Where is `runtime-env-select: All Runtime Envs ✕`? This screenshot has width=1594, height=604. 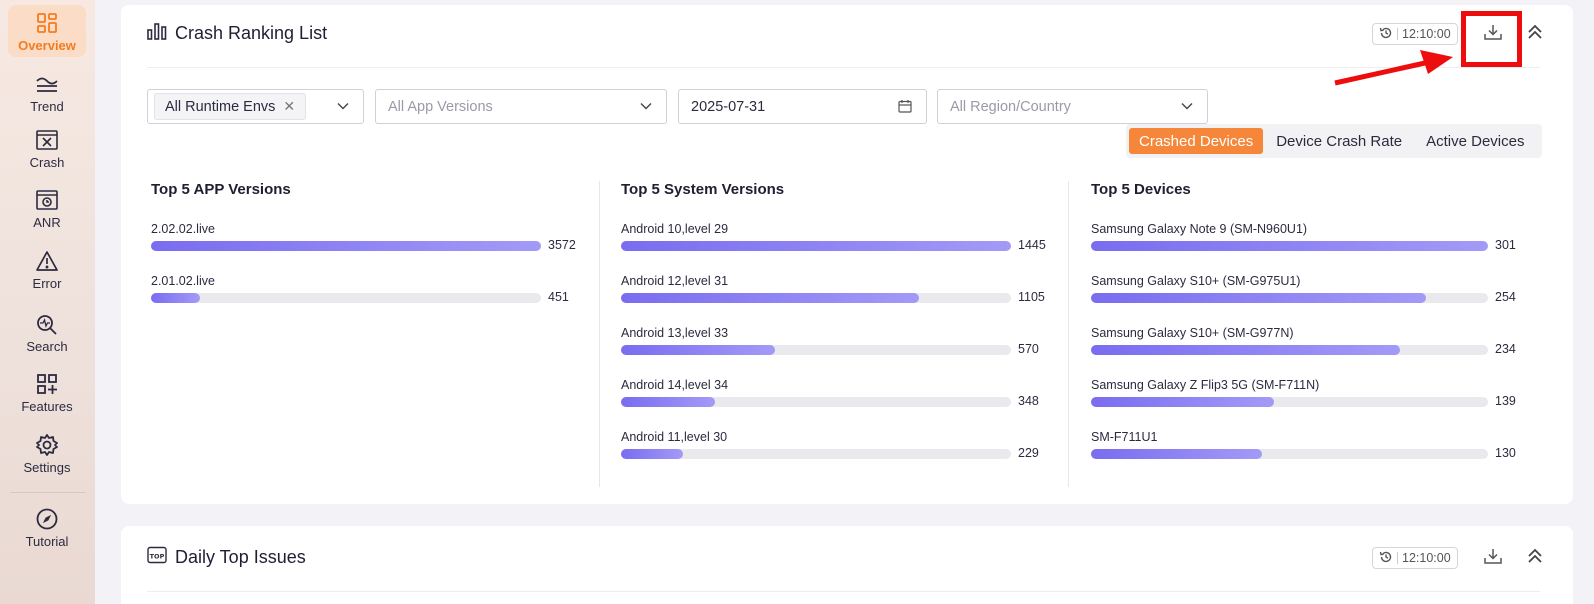 runtime-env-select: All Runtime Envs ✕ is located at coordinates (255, 106).